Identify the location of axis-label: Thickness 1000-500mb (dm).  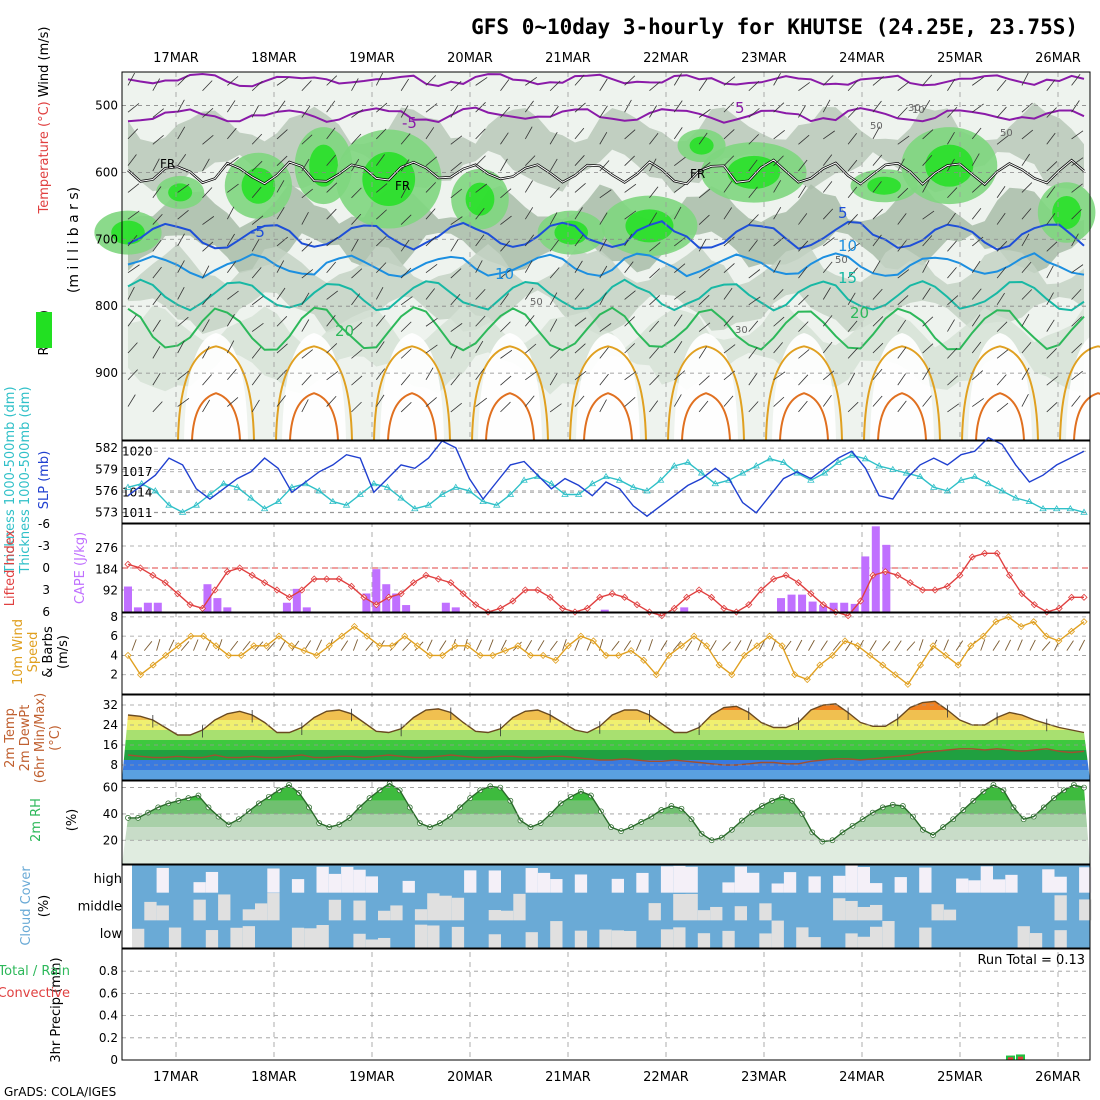
(10, 480).